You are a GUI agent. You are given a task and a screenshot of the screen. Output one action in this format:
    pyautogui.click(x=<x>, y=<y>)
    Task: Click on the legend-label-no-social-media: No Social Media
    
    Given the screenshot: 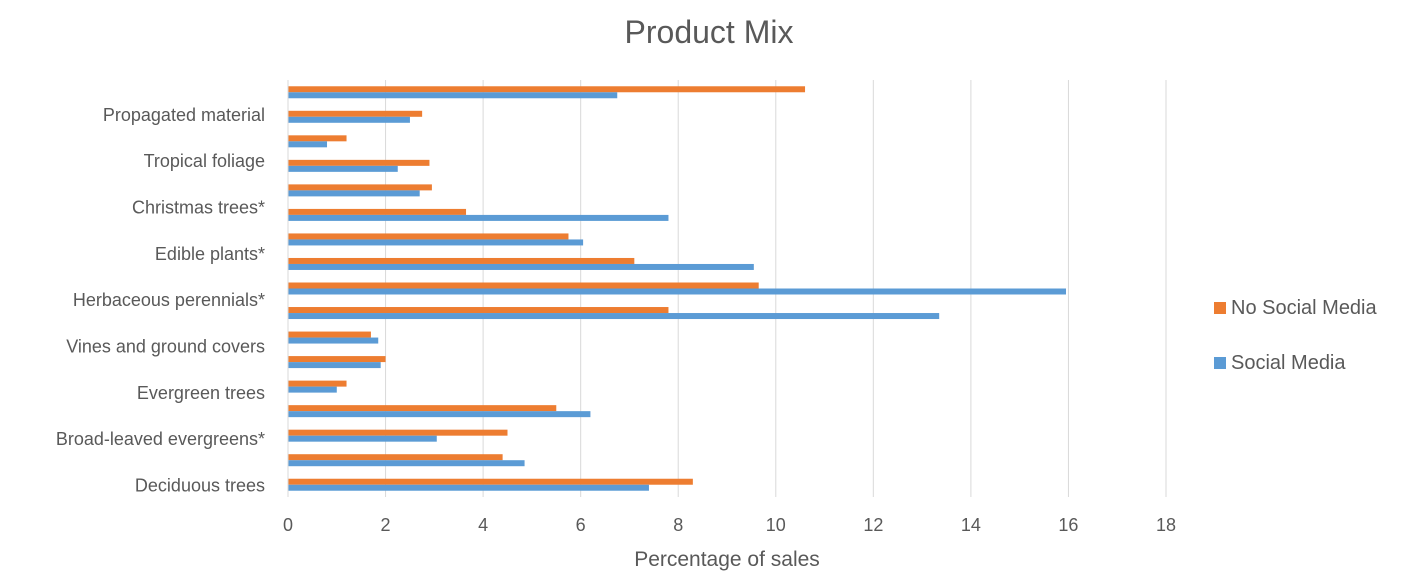 What is the action you would take?
    pyautogui.click(x=1304, y=307)
    